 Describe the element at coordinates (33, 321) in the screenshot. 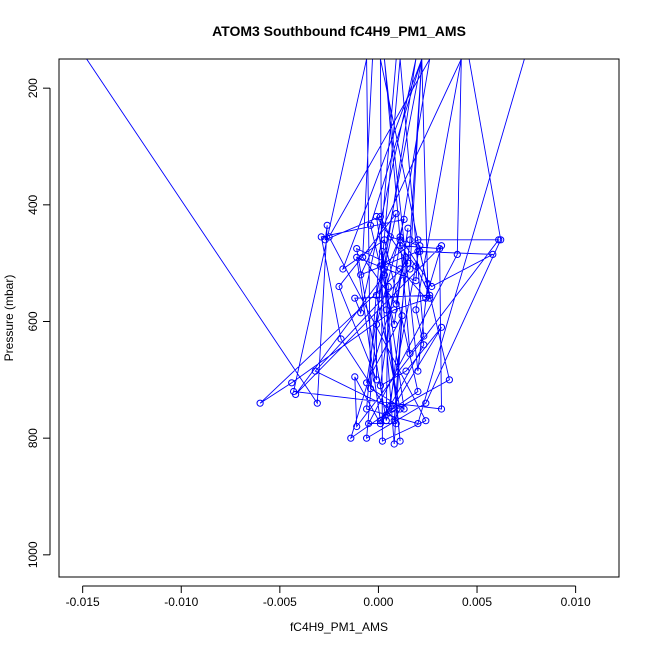

I see `y-tick-label: 600` at that location.